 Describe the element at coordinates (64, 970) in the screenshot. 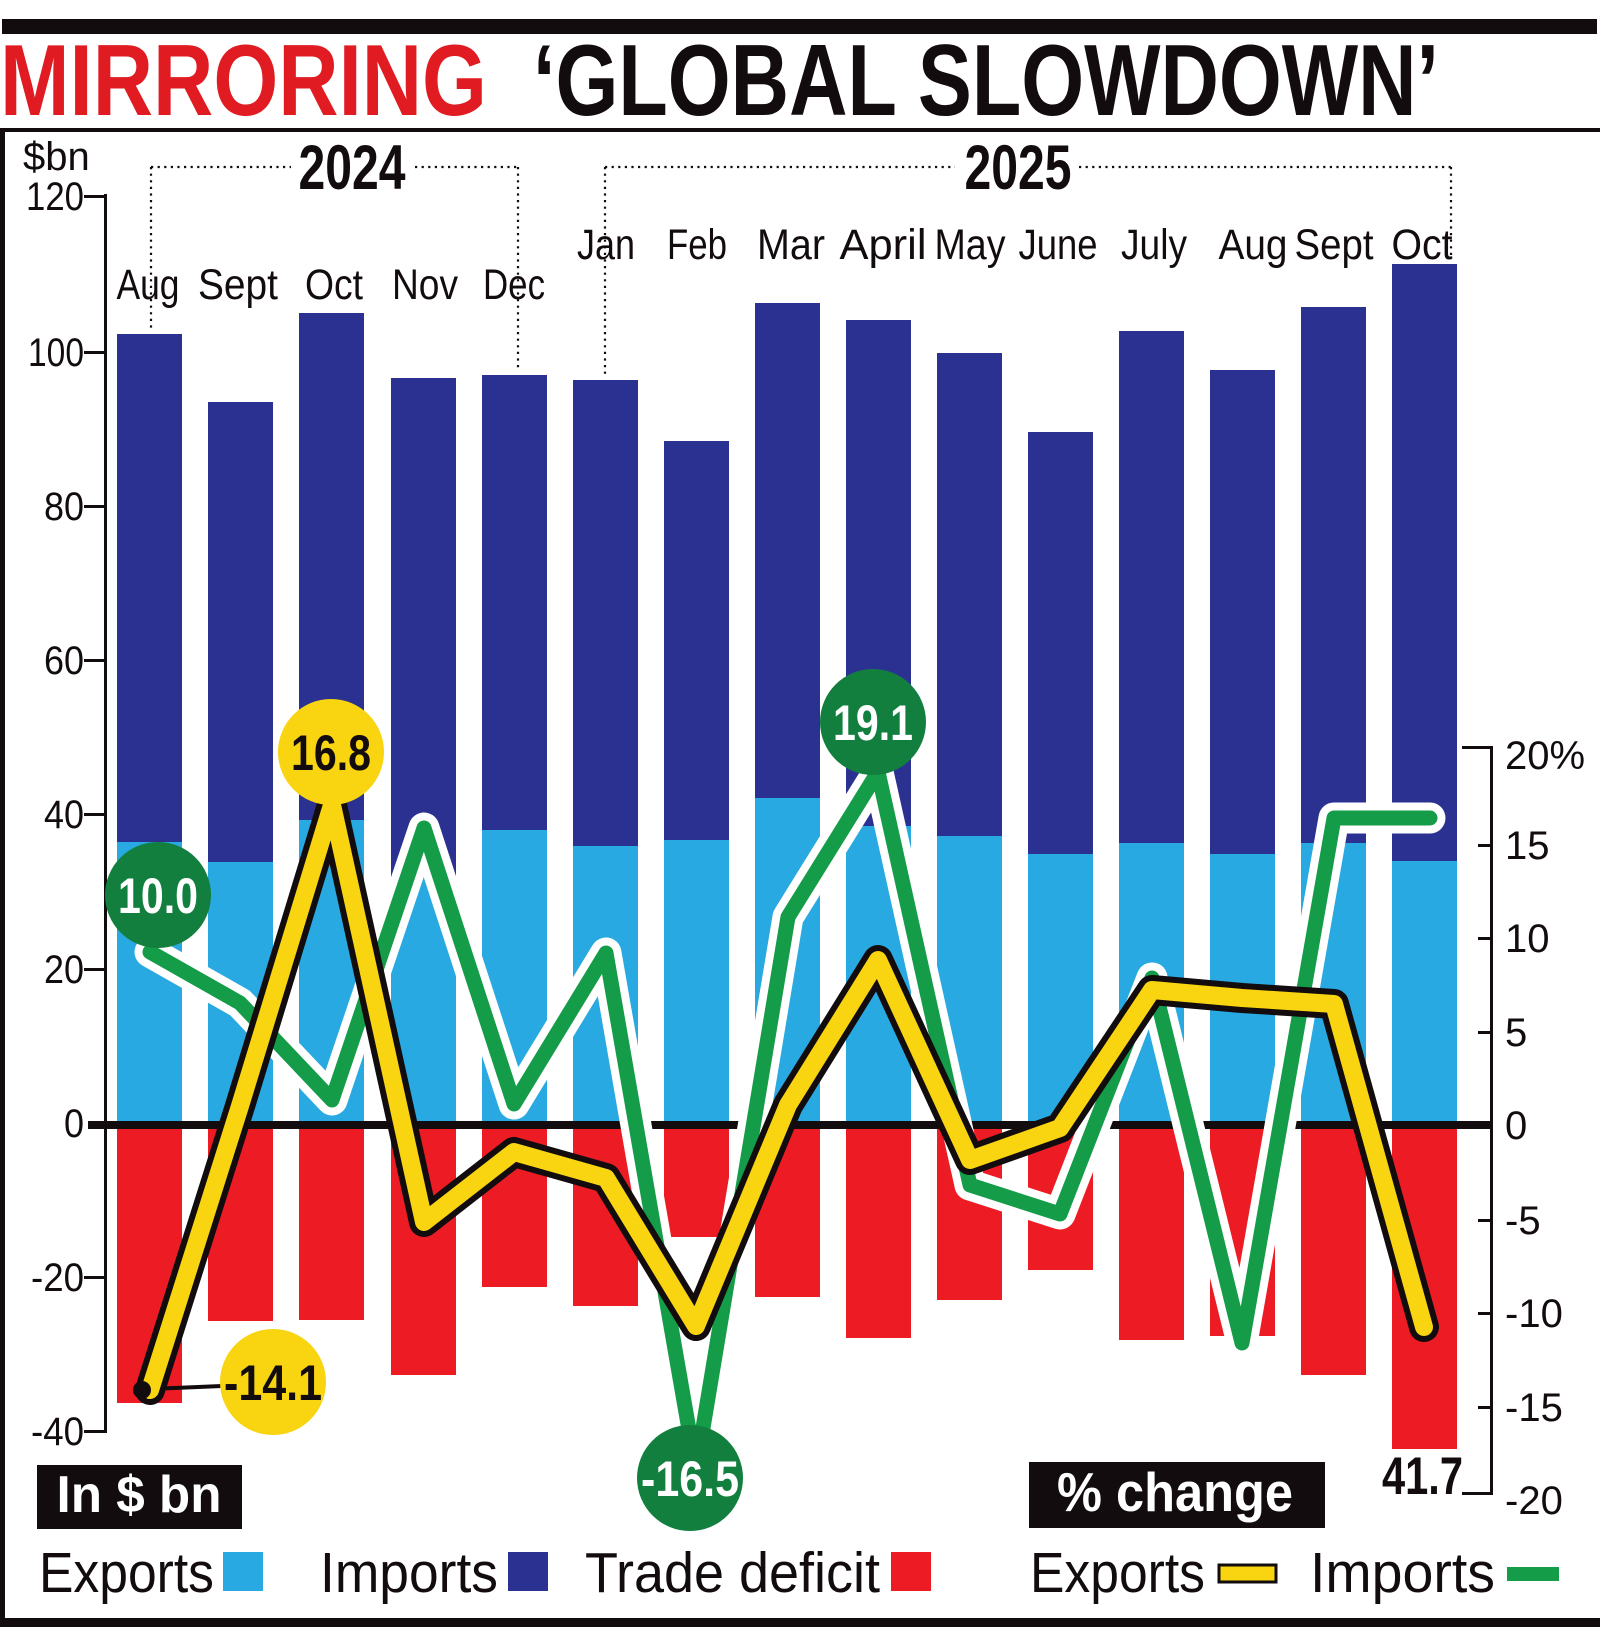

I see `svg-text: 20` at that location.